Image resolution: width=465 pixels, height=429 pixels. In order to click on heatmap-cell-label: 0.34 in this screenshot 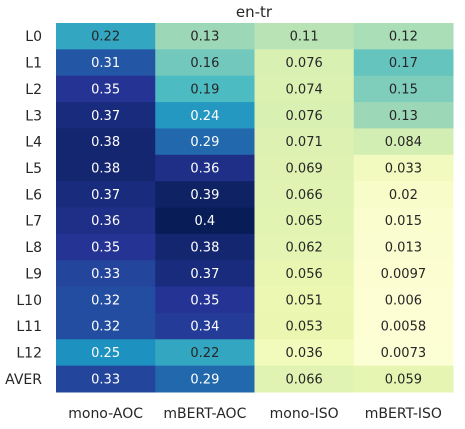, I will do `click(204, 327)`.